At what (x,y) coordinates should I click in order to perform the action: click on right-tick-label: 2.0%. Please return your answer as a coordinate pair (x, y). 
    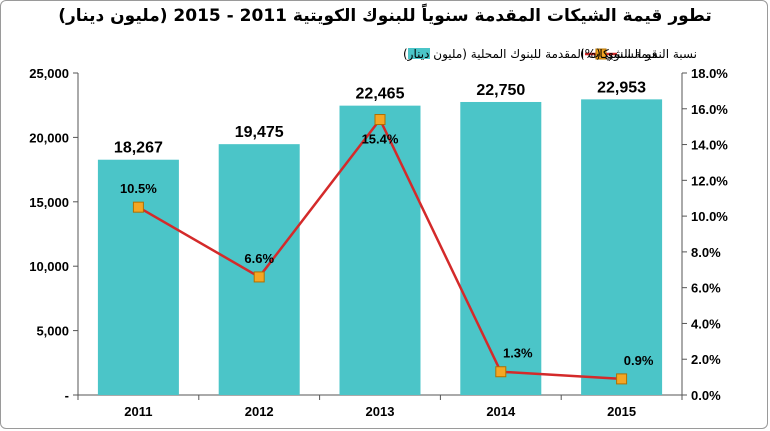
    Looking at the image, I should click on (706, 359).